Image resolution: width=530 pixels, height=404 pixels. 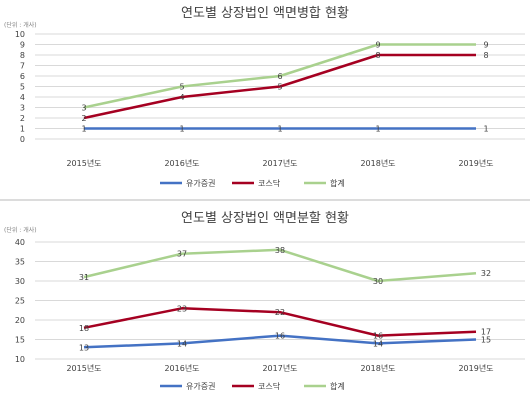 I want to click on data-label: 6, so click(x=279, y=76).